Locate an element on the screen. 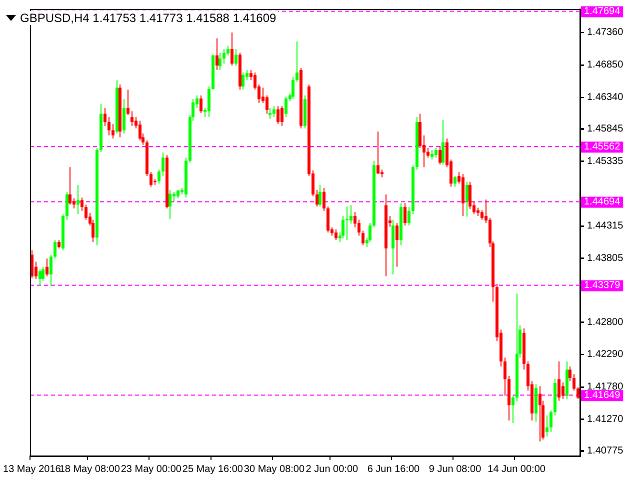  y-tick-label: 1.45335 is located at coordinates (605, 161).